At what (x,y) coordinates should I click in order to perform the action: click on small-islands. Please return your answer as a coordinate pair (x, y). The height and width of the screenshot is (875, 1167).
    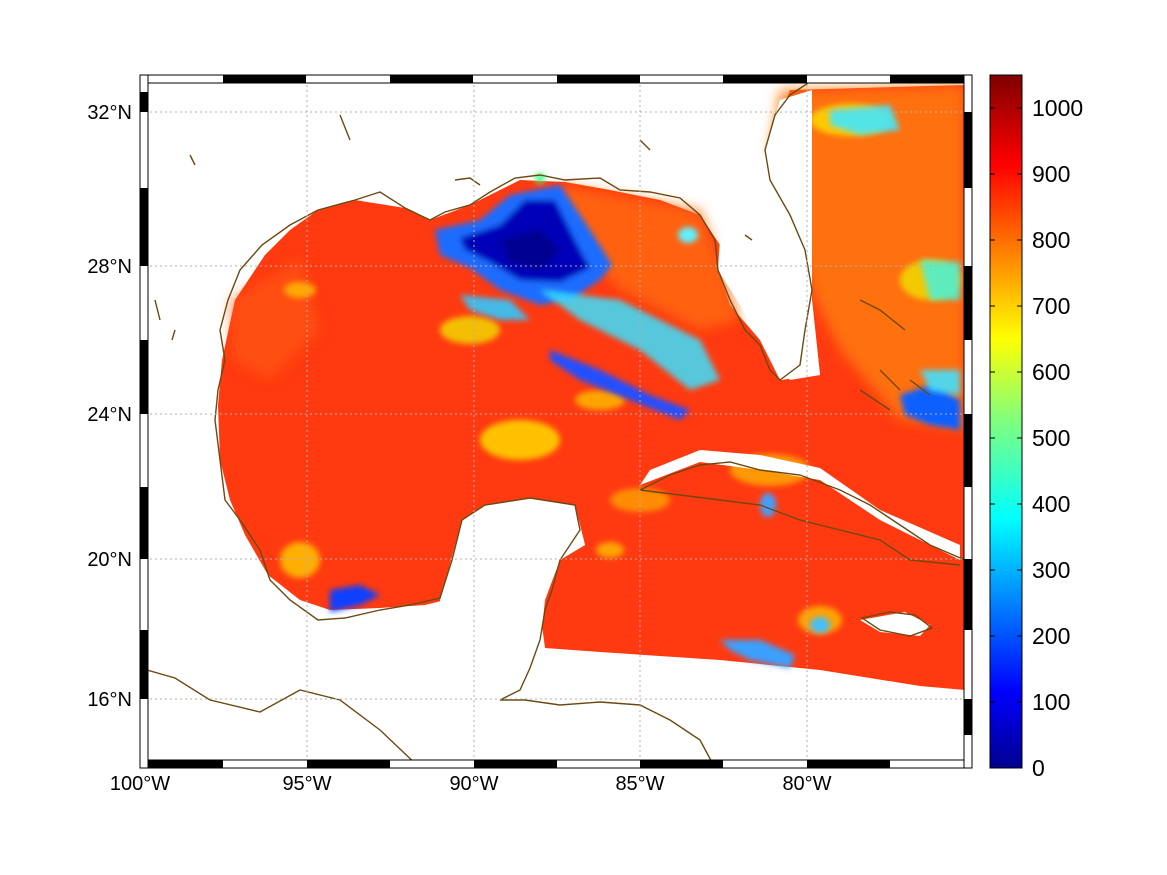
    Looking at the image, I should click on (603, 190).